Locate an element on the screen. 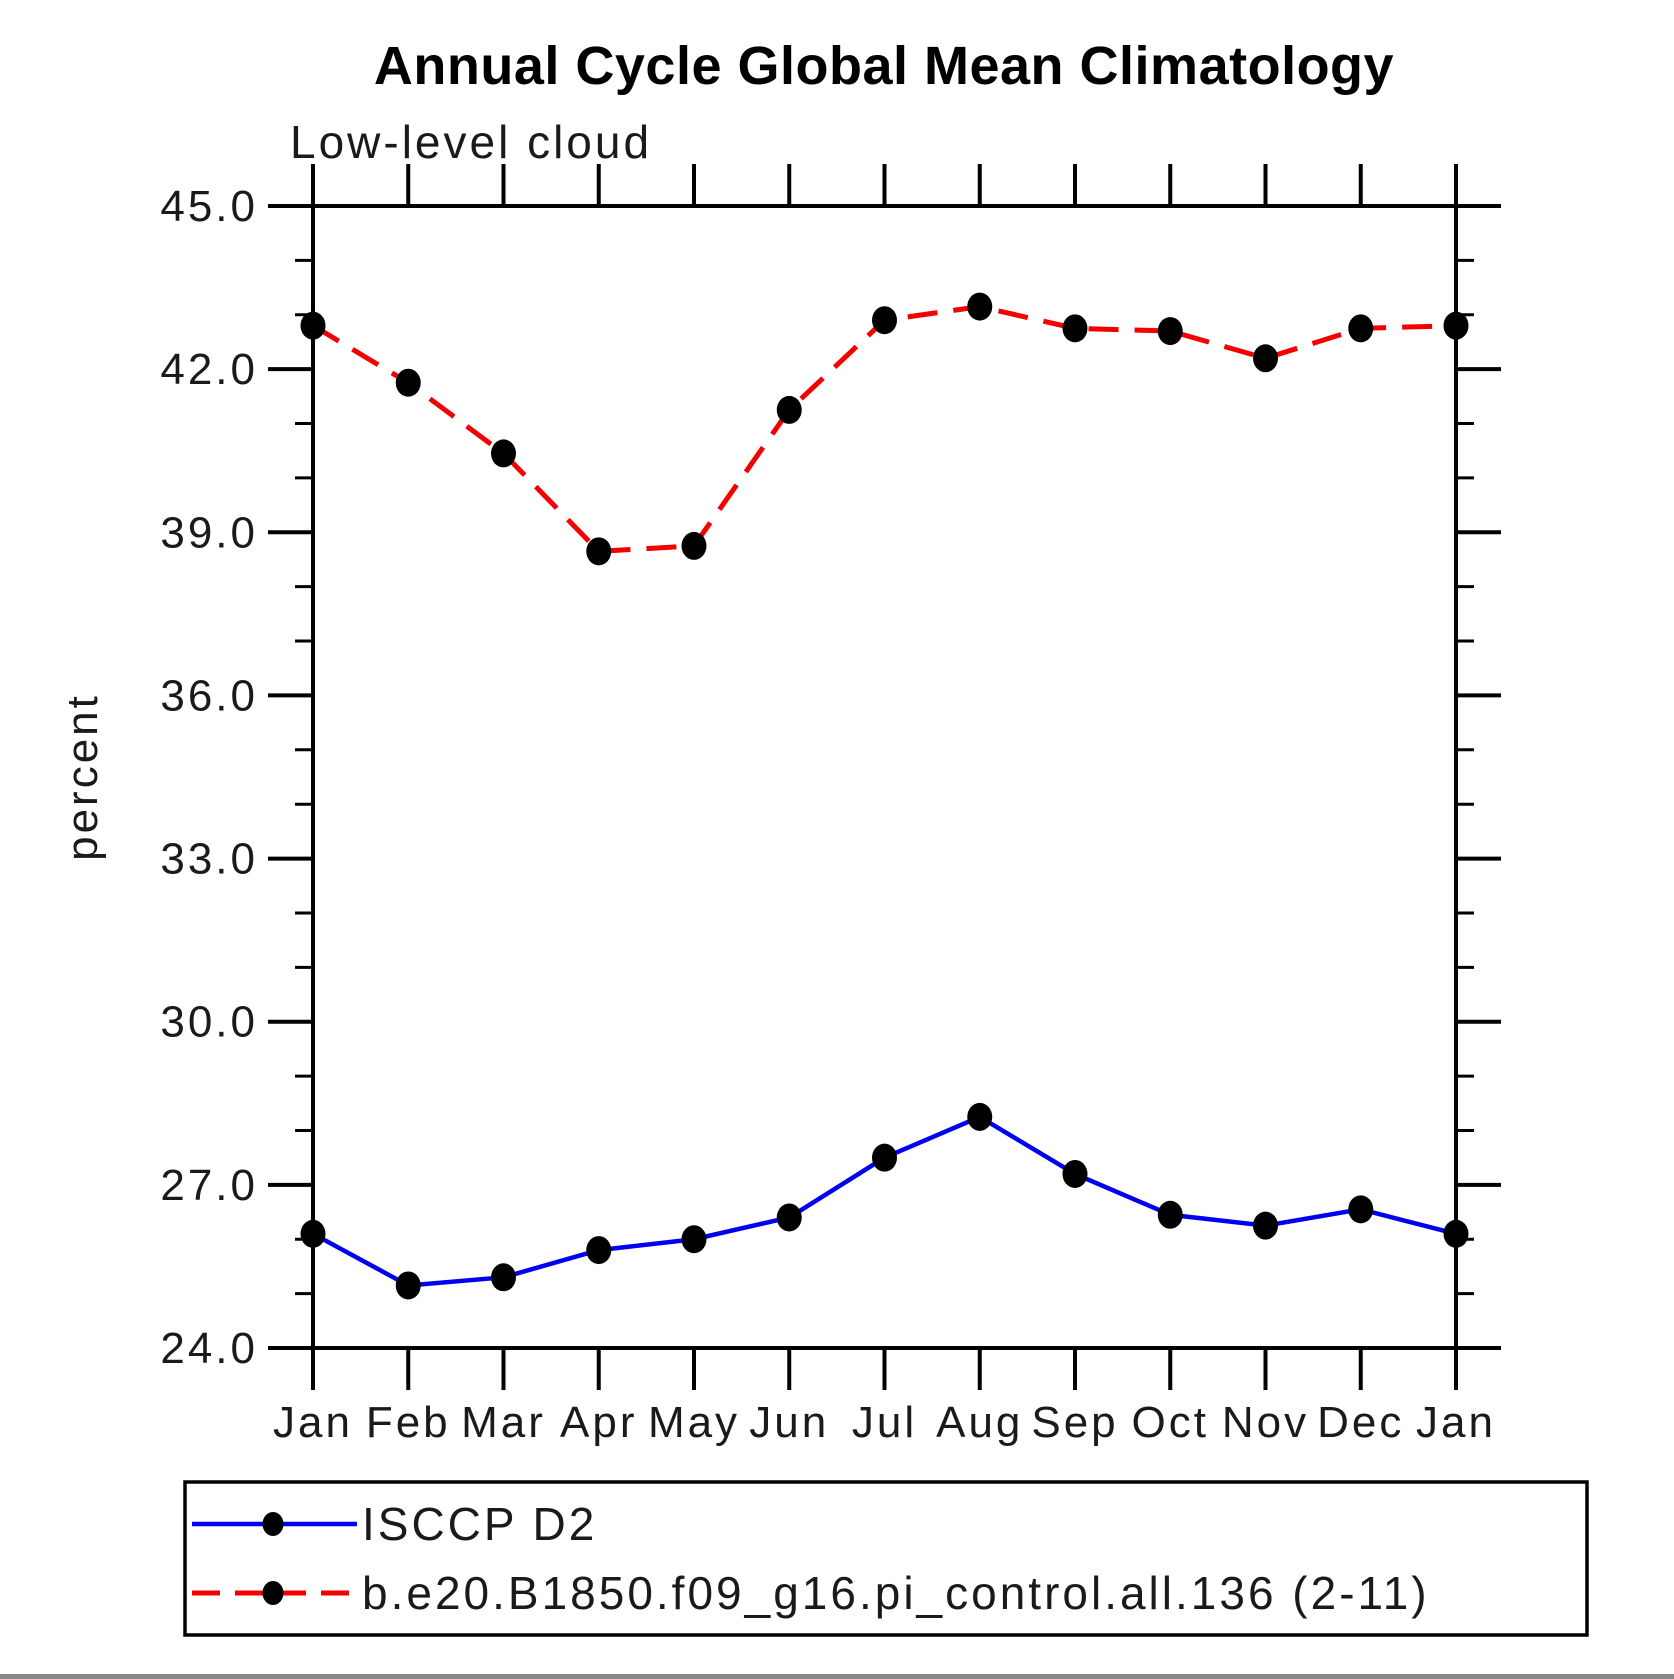 Image resolution: width=1674 pixels, height=1679 pixels. y-tick-label: 45.0 is located at coordinates (209, 206).